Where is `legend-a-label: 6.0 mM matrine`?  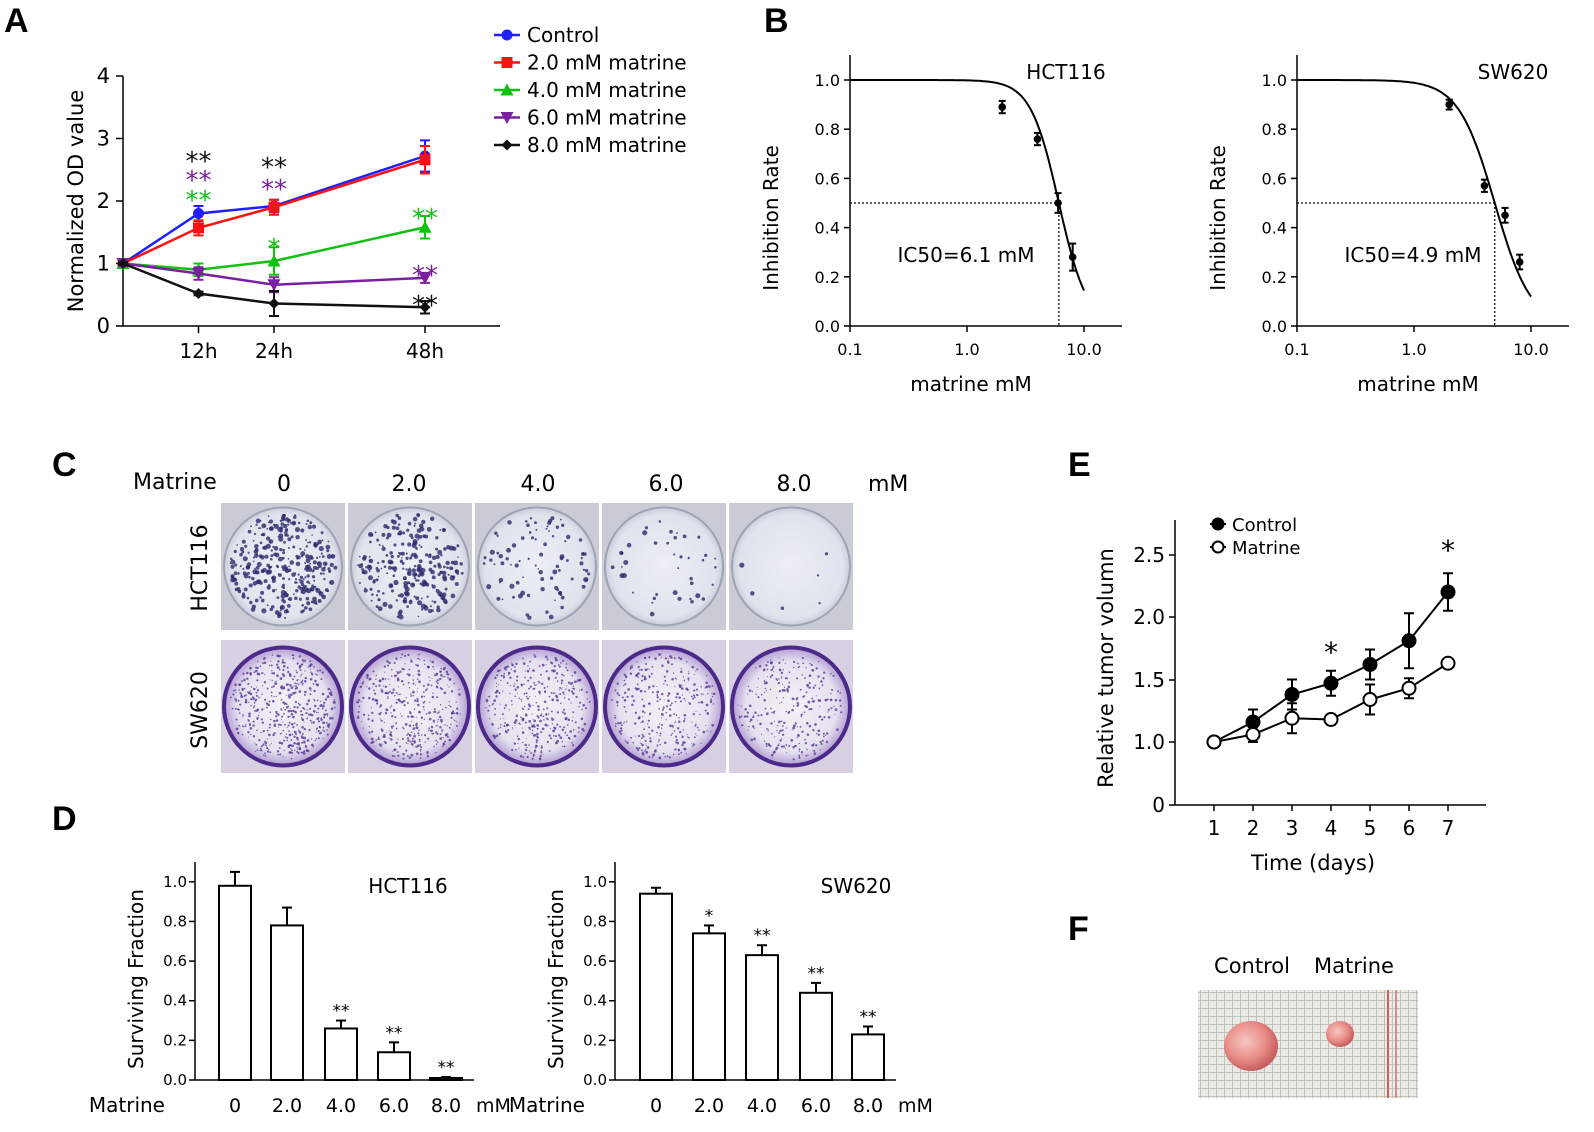
legend-a-label: 6.0 mM matrine is located at coordinates (607, 118).